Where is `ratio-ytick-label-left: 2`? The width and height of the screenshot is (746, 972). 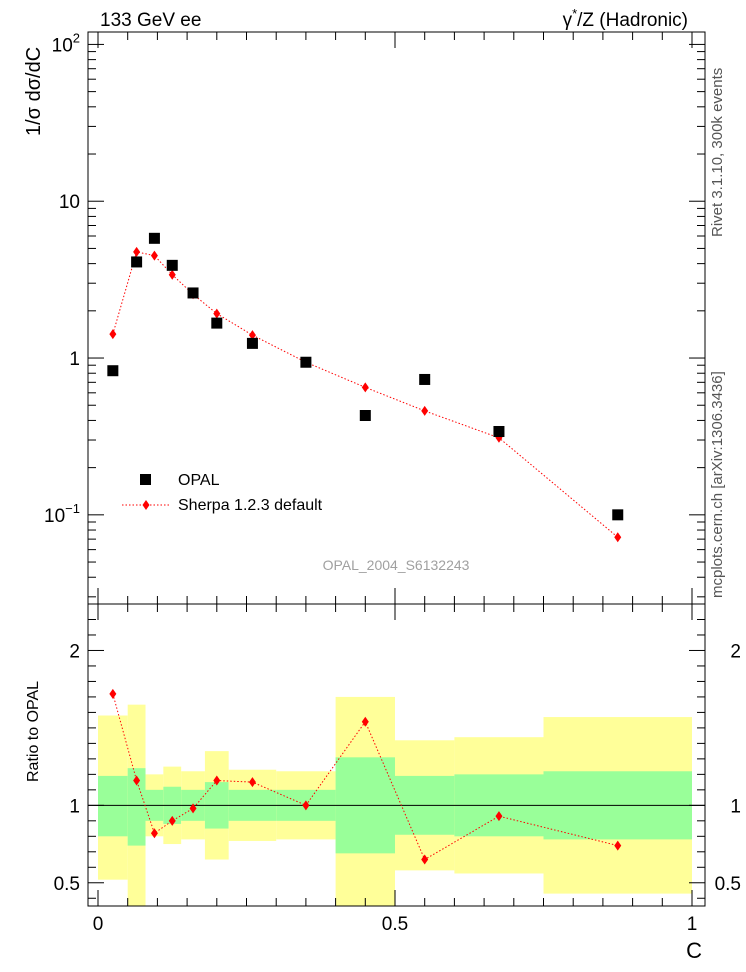 ratio-ytick-label-left: 2 is located at coordinates (74, 651).